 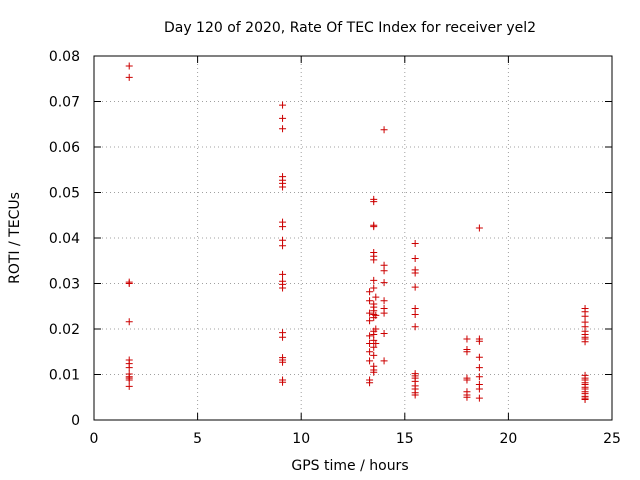 I want to click on y-tick-label: 0.01, so click(x=64, y=376).